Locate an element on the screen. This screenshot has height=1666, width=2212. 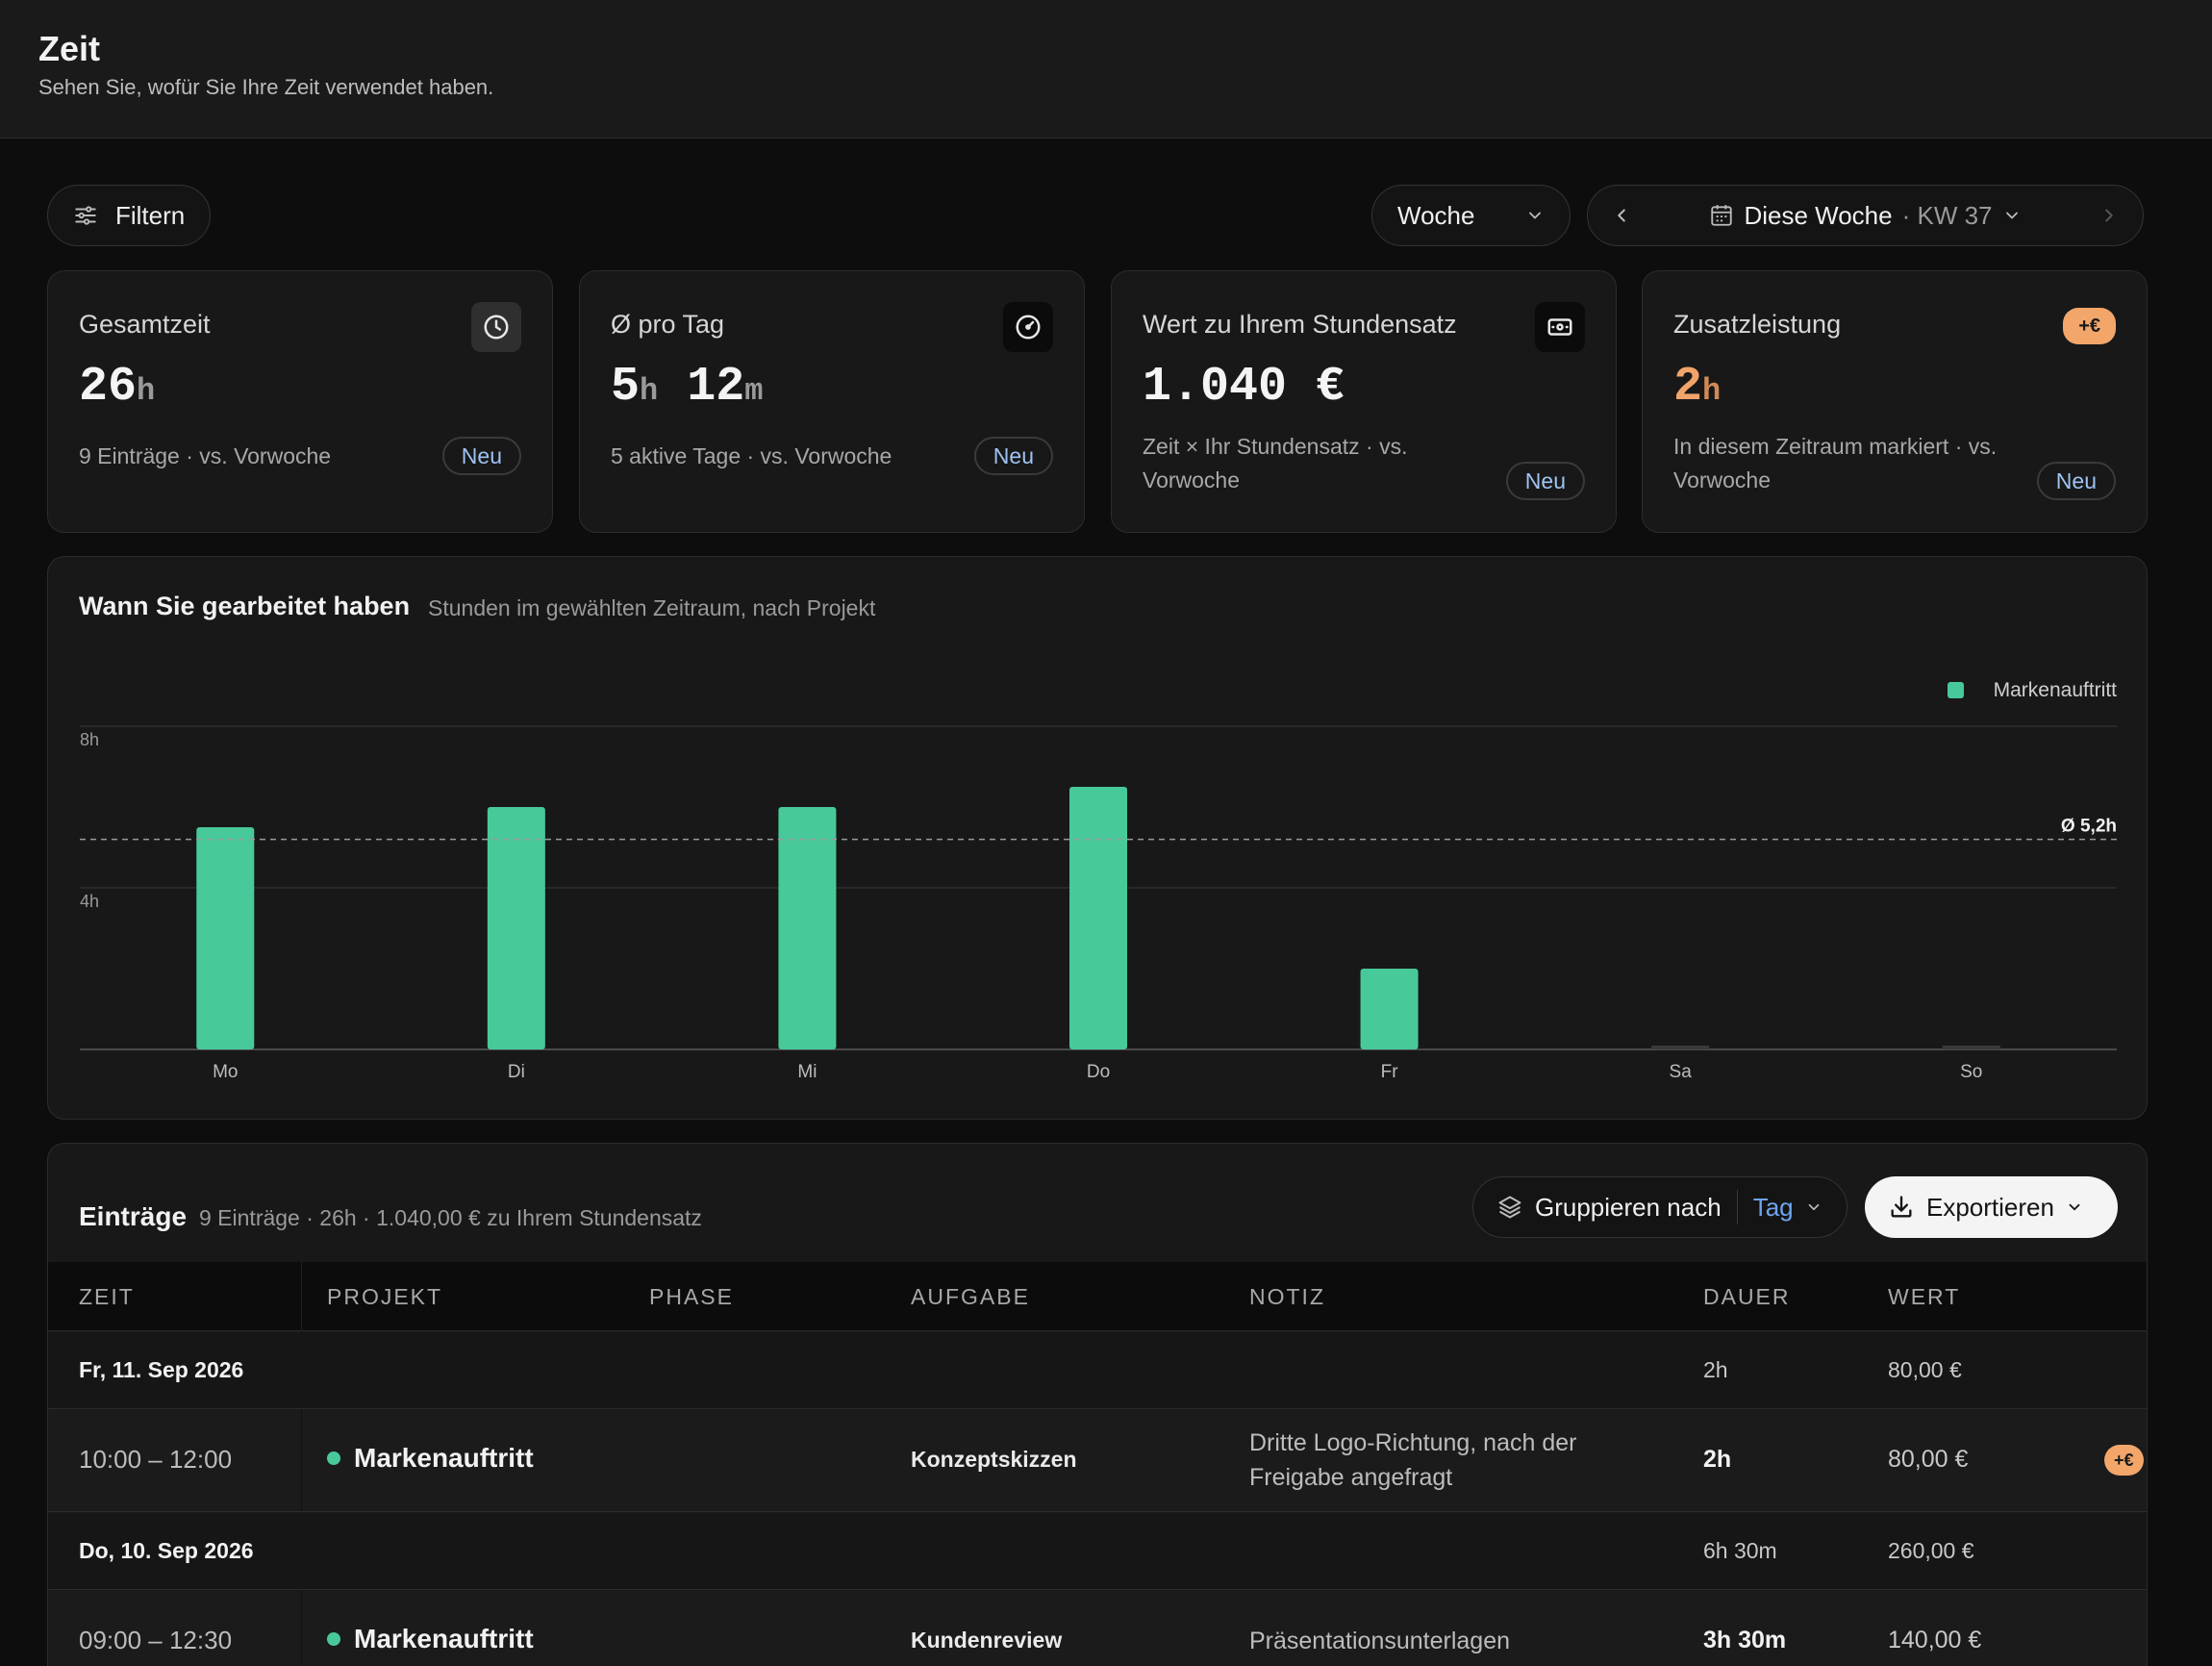
export-label: Exportieren is located at coordinates (1990, 1207).